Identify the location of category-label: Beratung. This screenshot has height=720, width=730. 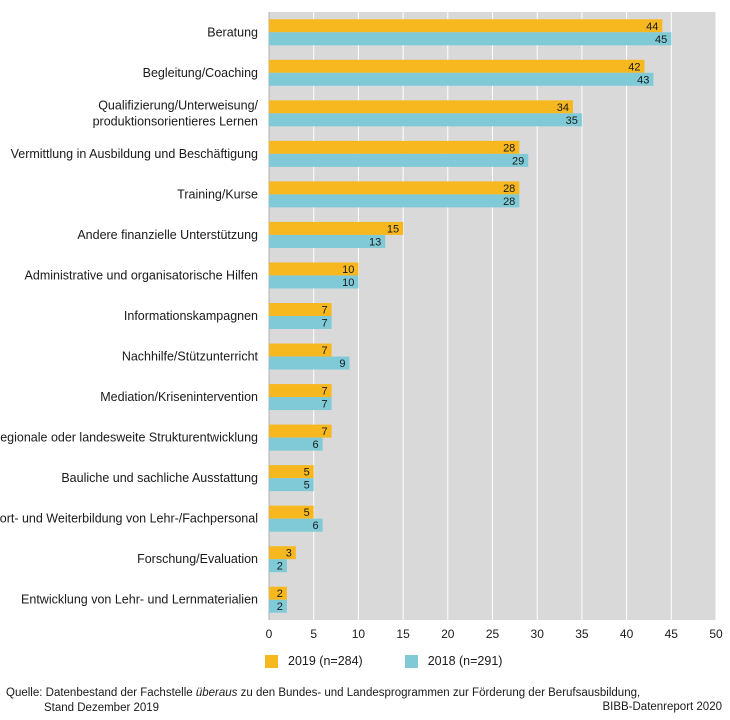
(232, 32).